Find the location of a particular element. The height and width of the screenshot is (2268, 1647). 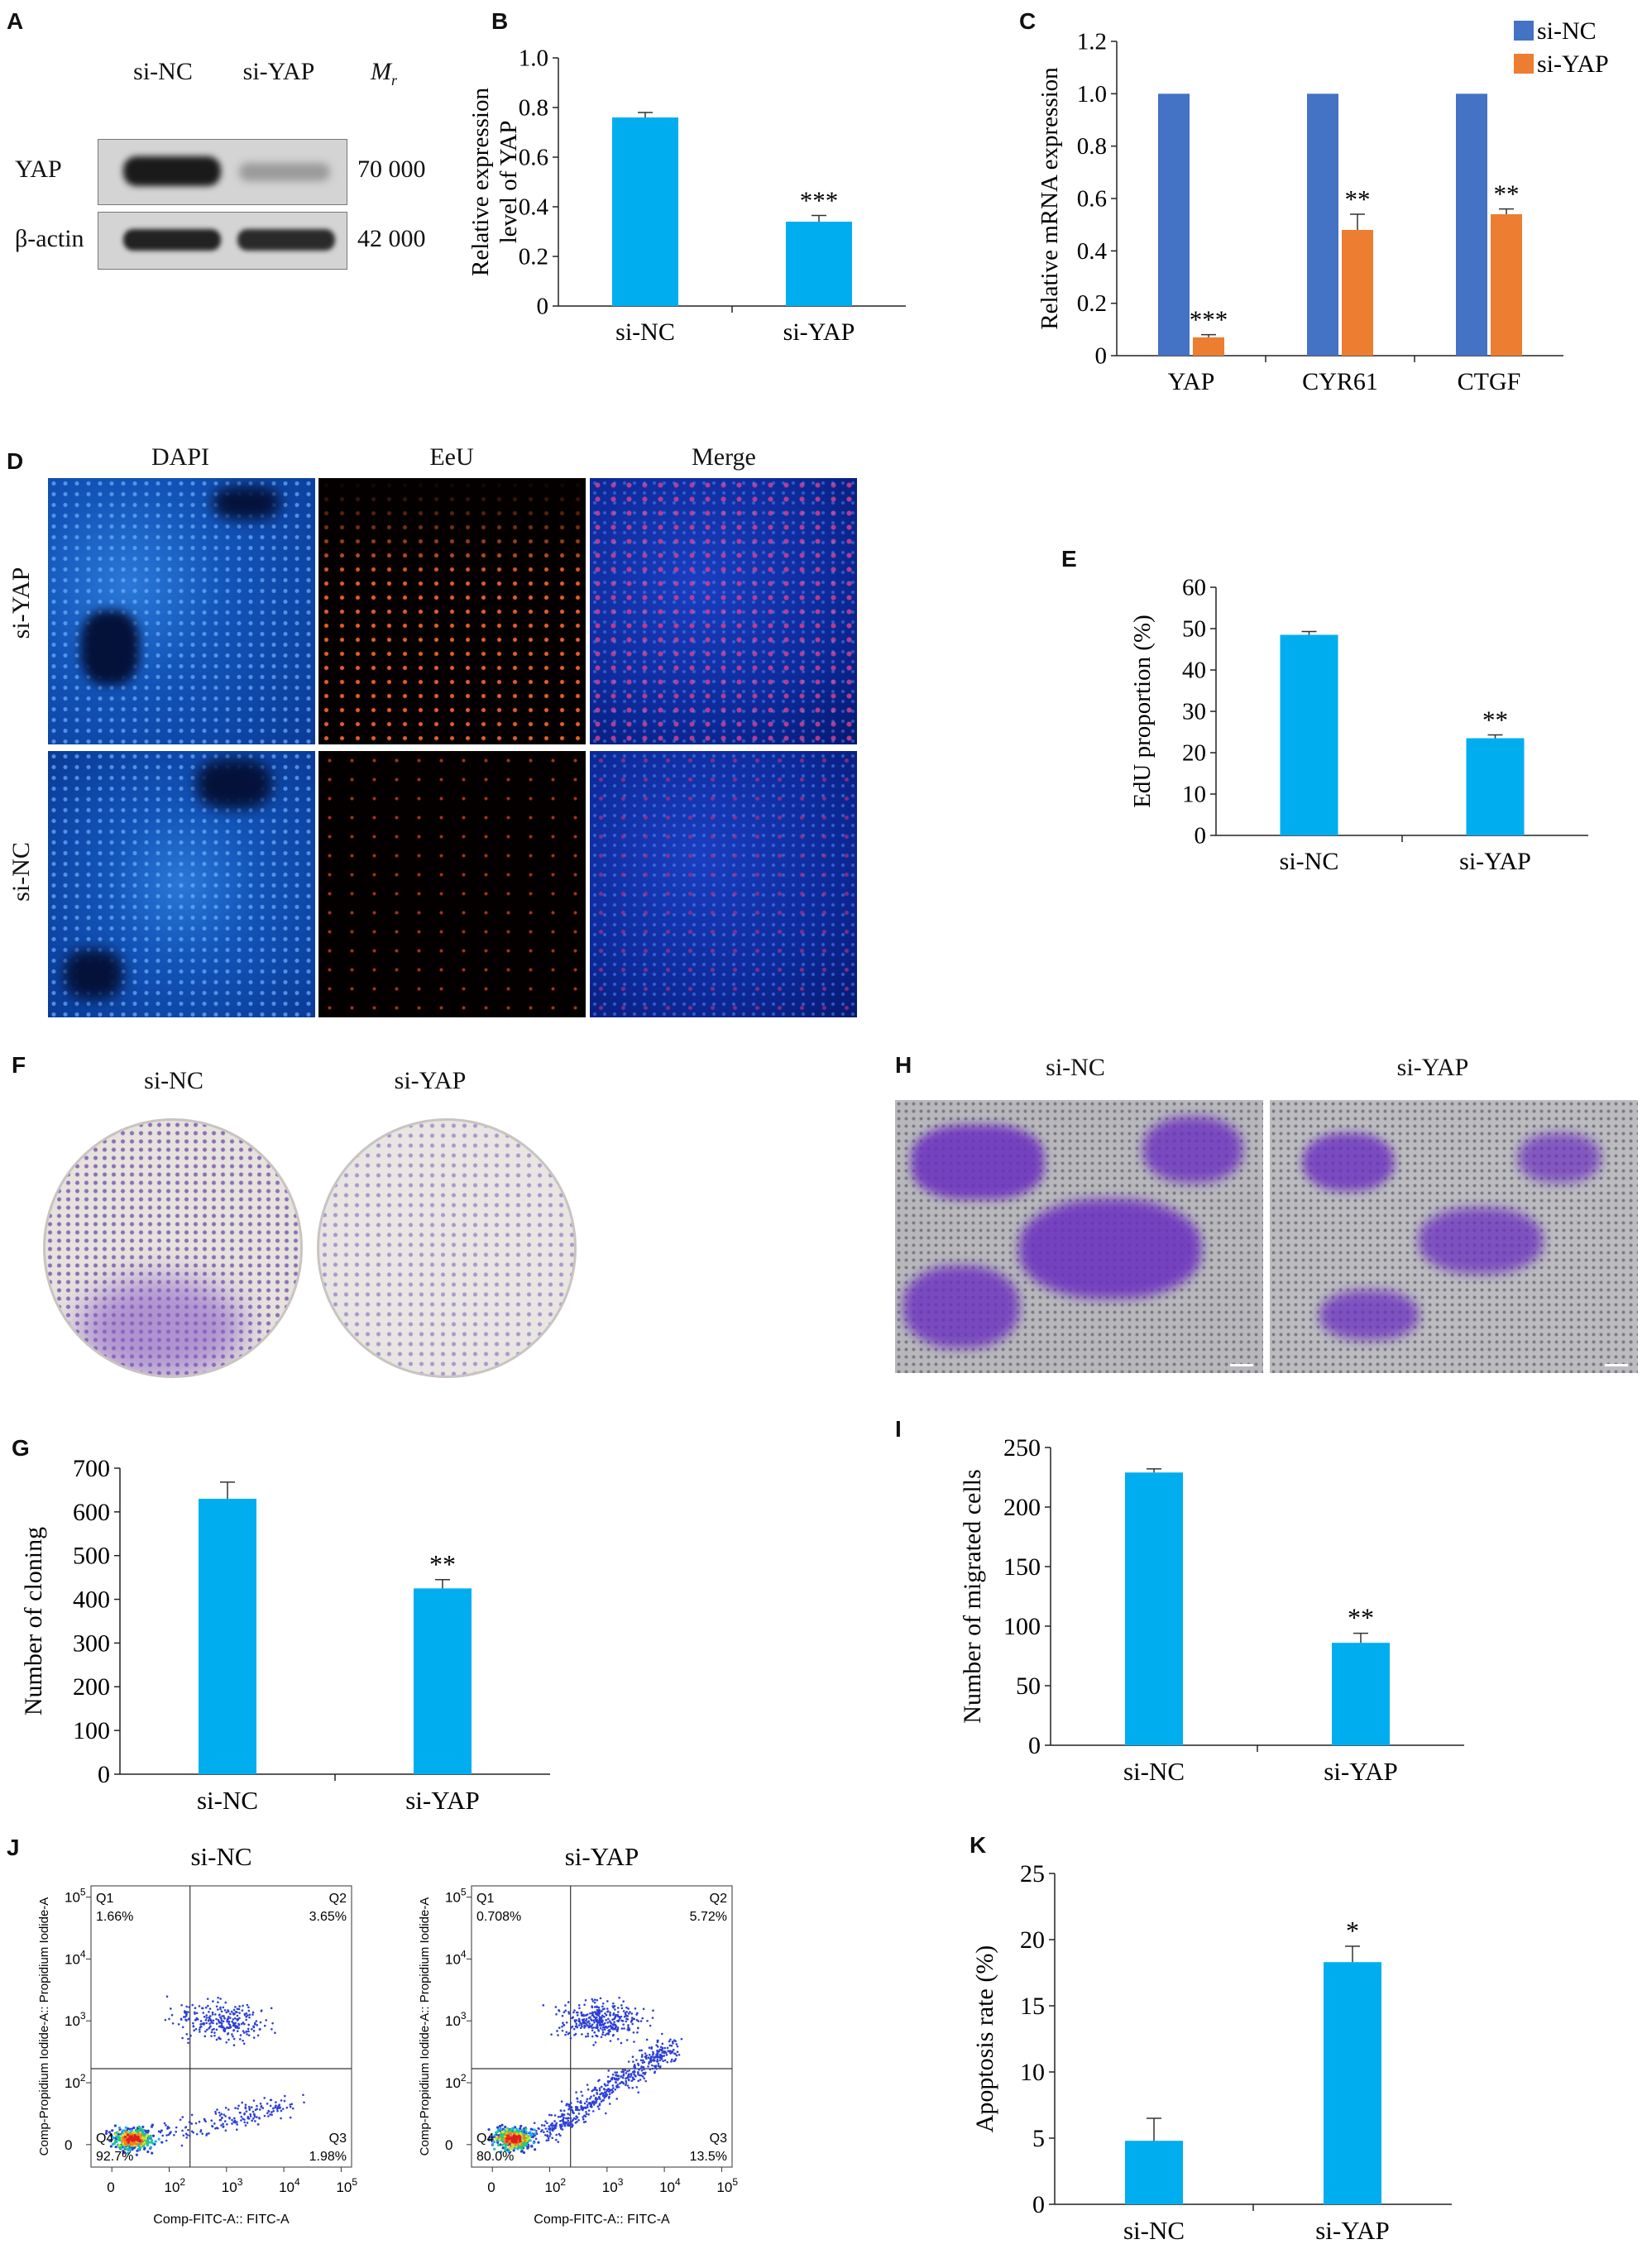

significance-label-k: * is located at coordinates (1353, 1930).